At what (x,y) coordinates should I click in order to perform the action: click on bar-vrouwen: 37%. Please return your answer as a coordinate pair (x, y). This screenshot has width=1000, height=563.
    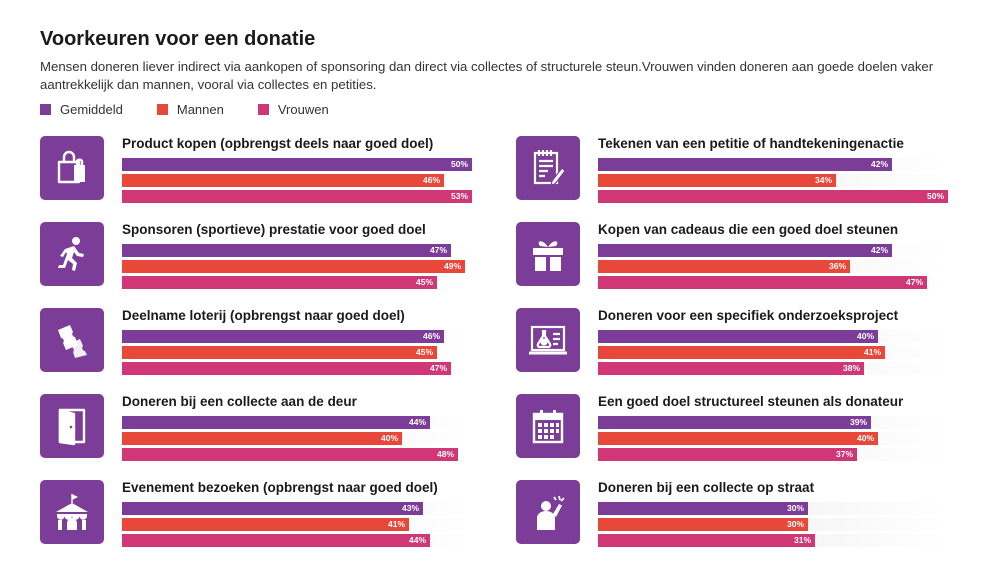
    Looking at the image, I should click on (727, 454).